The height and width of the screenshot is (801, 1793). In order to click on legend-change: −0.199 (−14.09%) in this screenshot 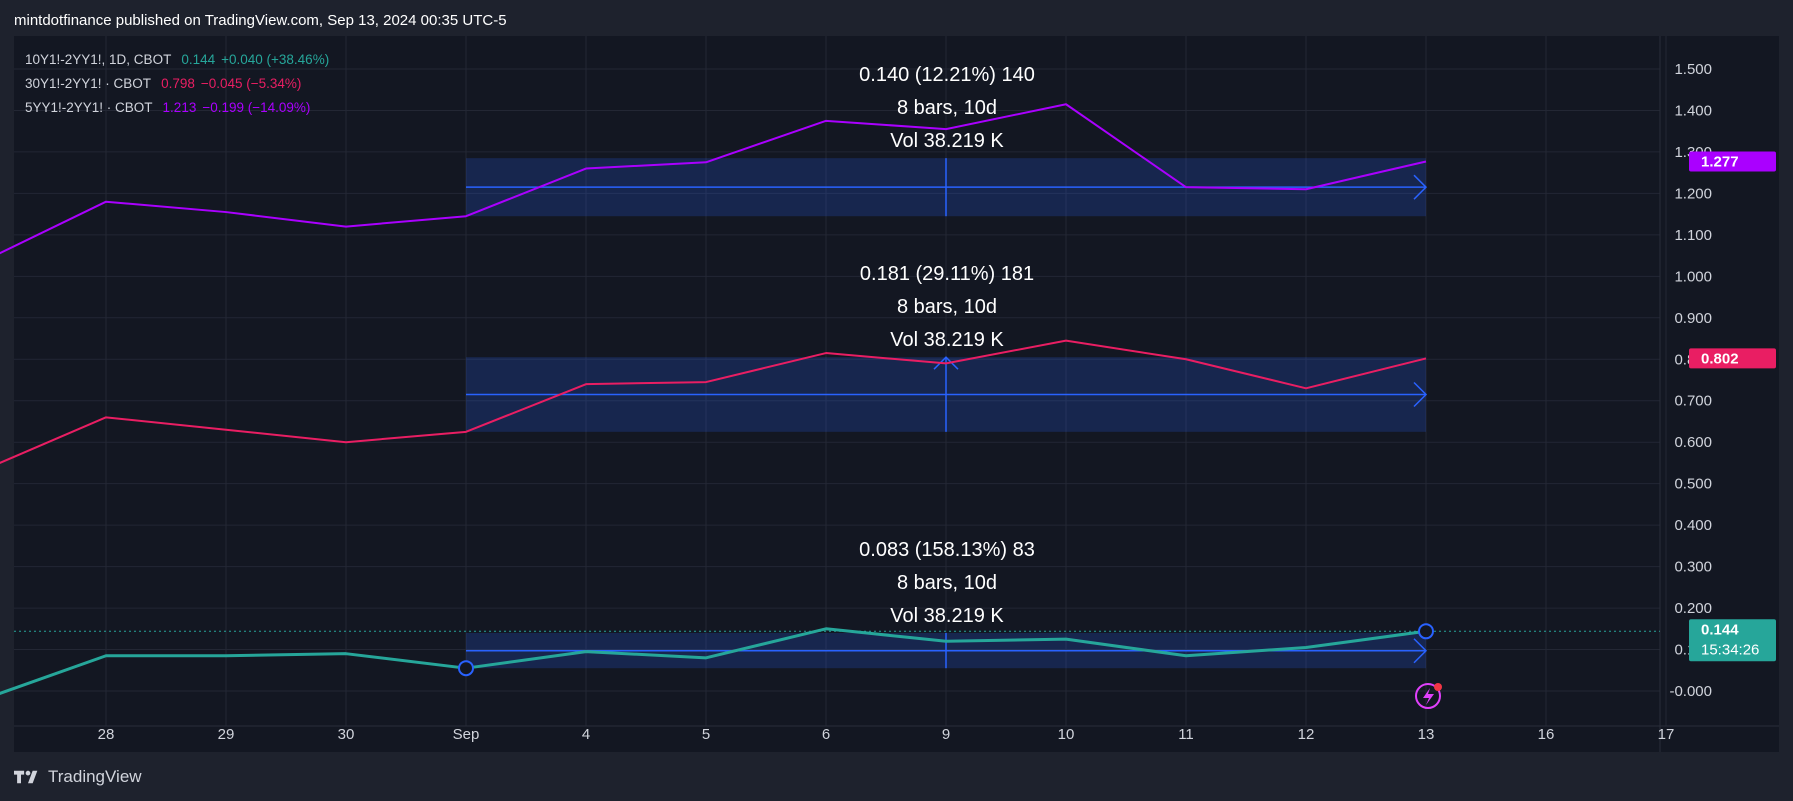, I will do `click(256, 107)`.